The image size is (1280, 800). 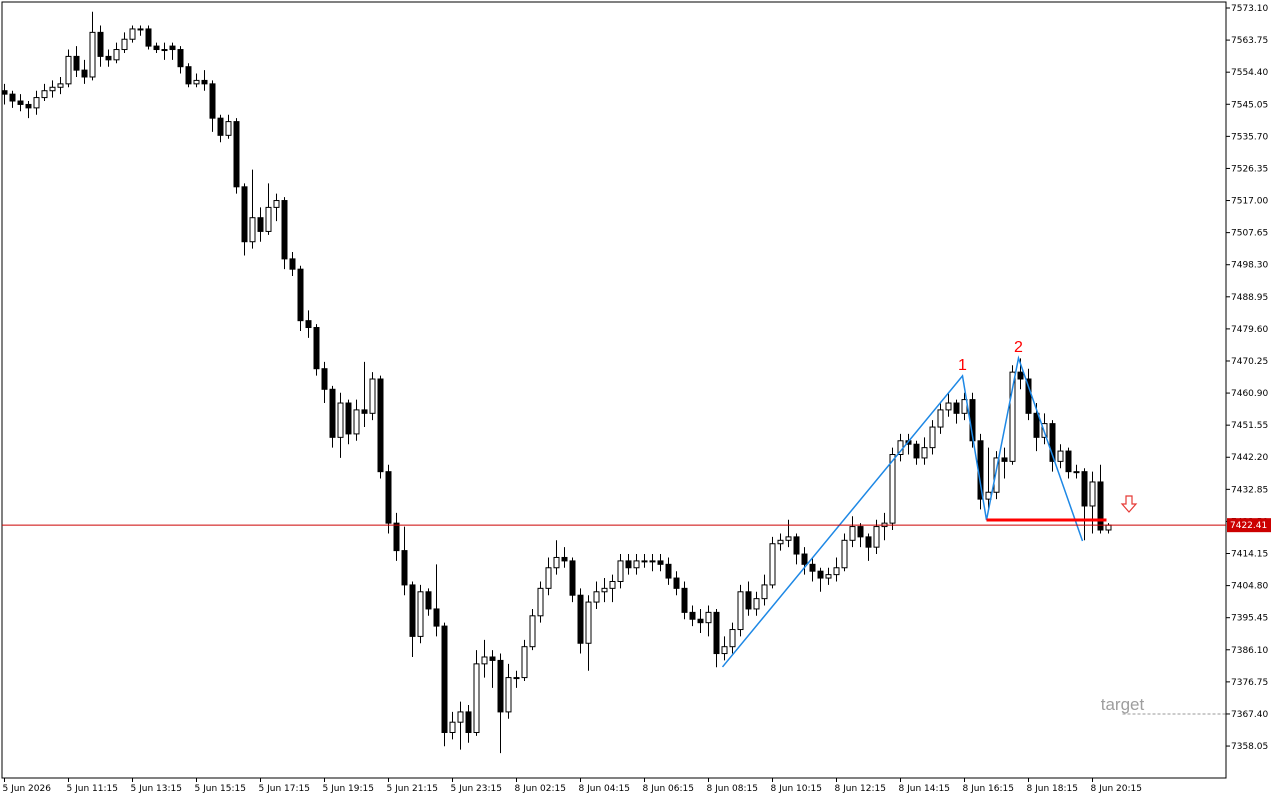 What do you see at coordinates (476, 789) in the screenshot?
I see `x-tick-label: 5 Jun 23:15` at bounding box center [476, 789].